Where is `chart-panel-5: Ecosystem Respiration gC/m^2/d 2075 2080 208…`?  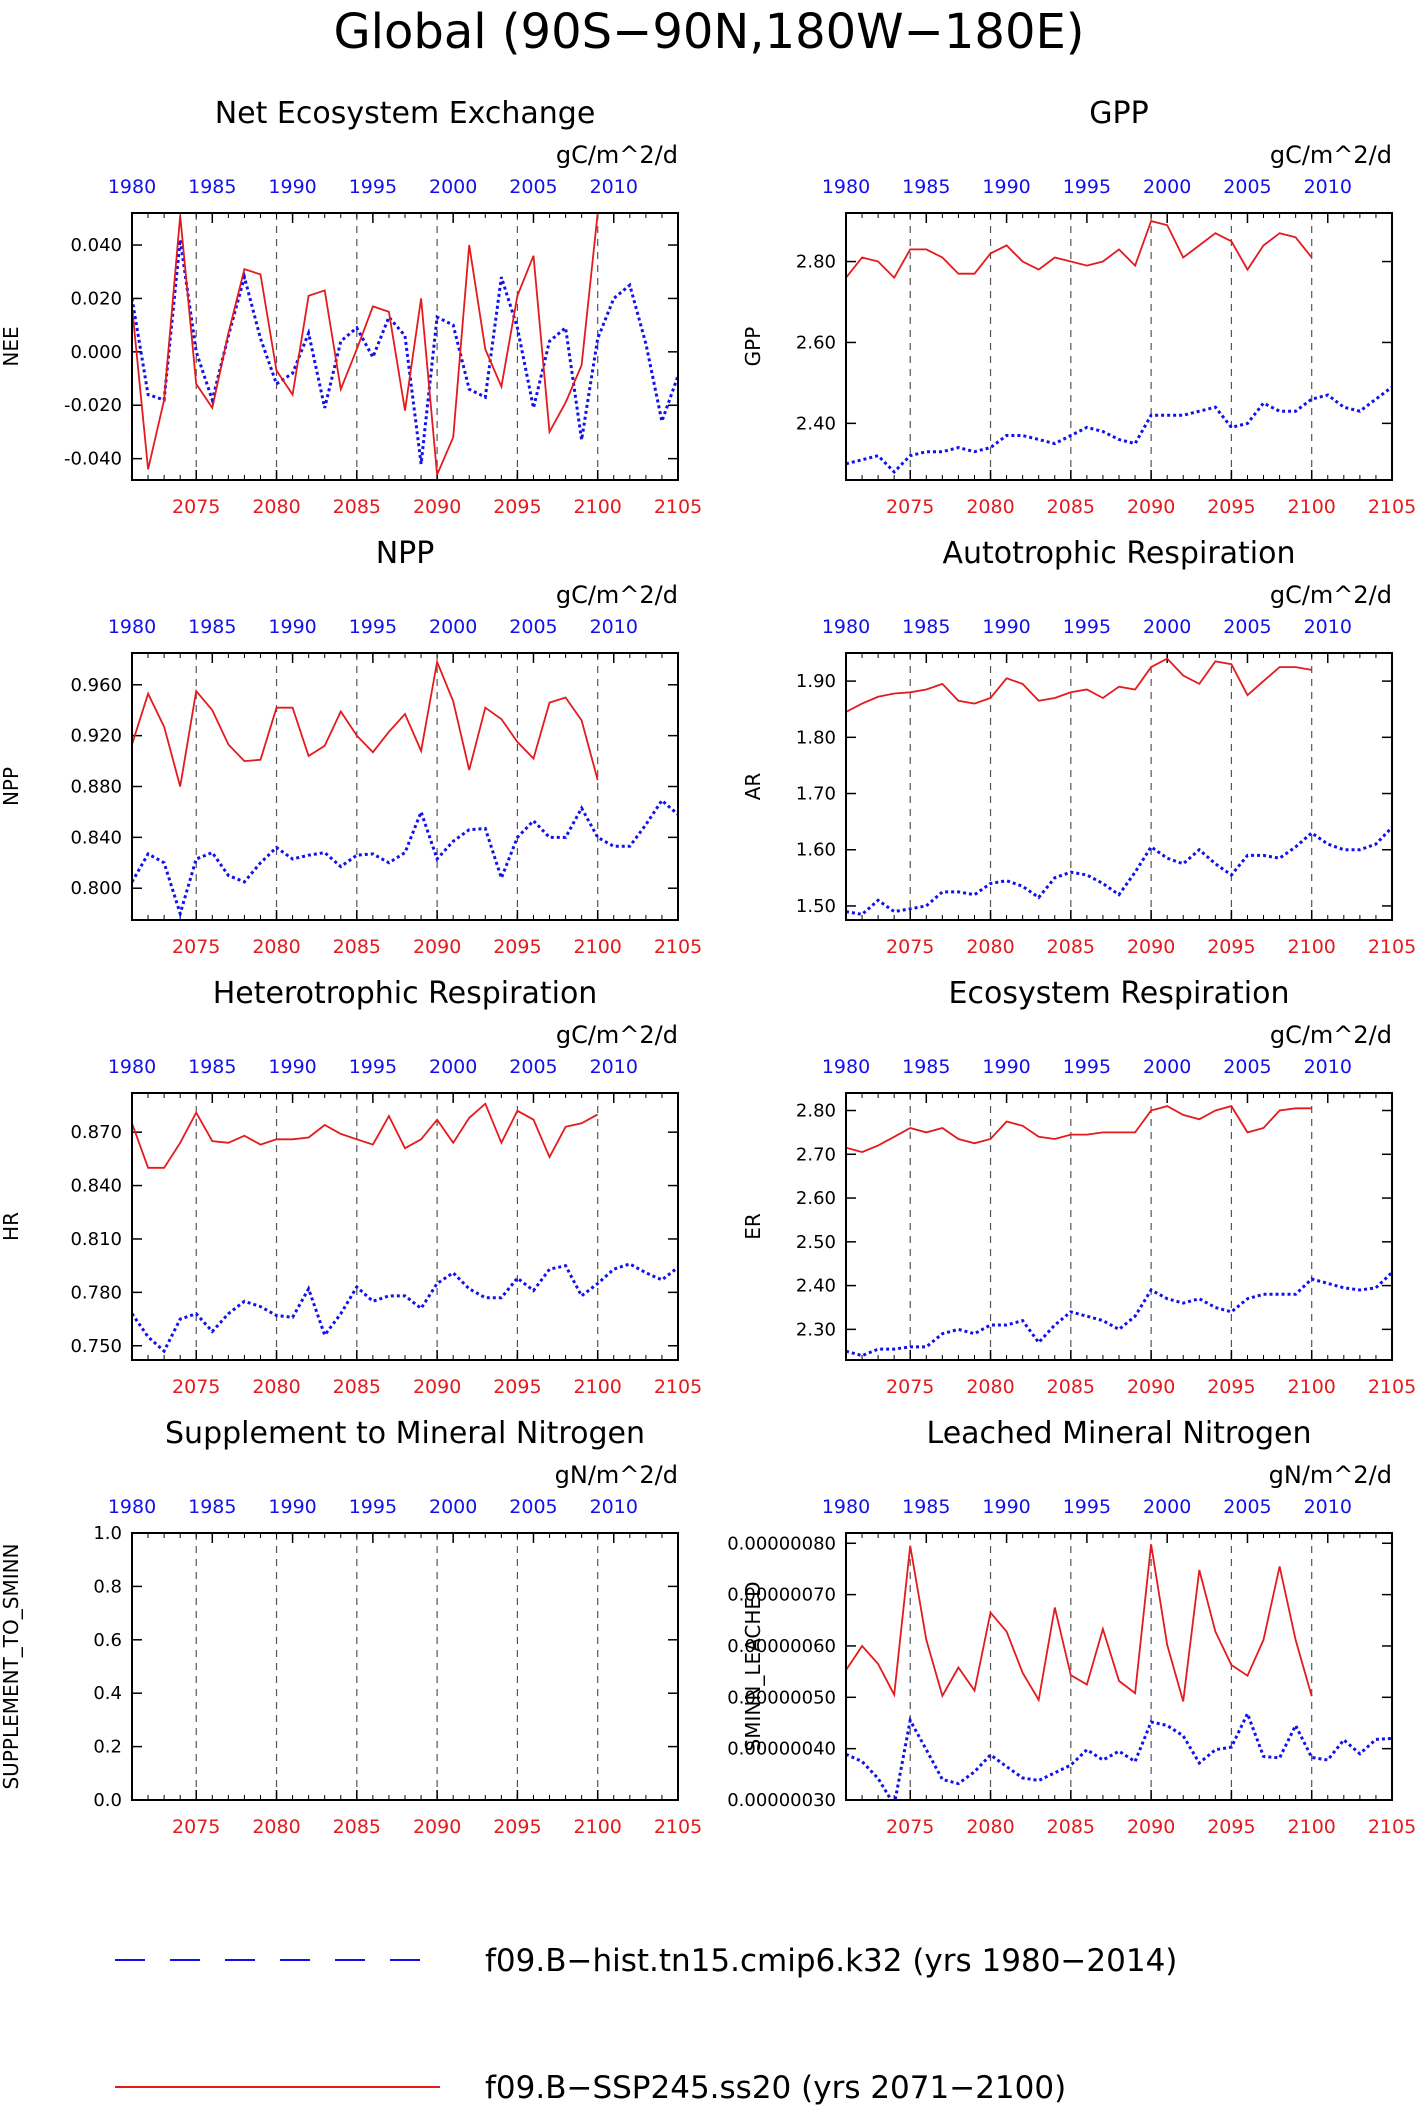
chart-panel-5: Ecosystem Respiration gC/m^2/d 2075 2080 208… is located at coordinates (1078, 1187).